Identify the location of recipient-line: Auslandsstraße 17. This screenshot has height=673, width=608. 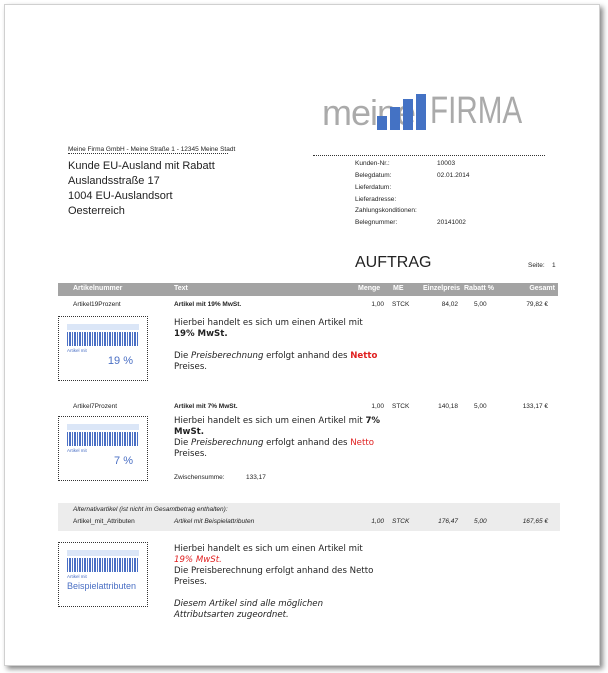
(114, 181).